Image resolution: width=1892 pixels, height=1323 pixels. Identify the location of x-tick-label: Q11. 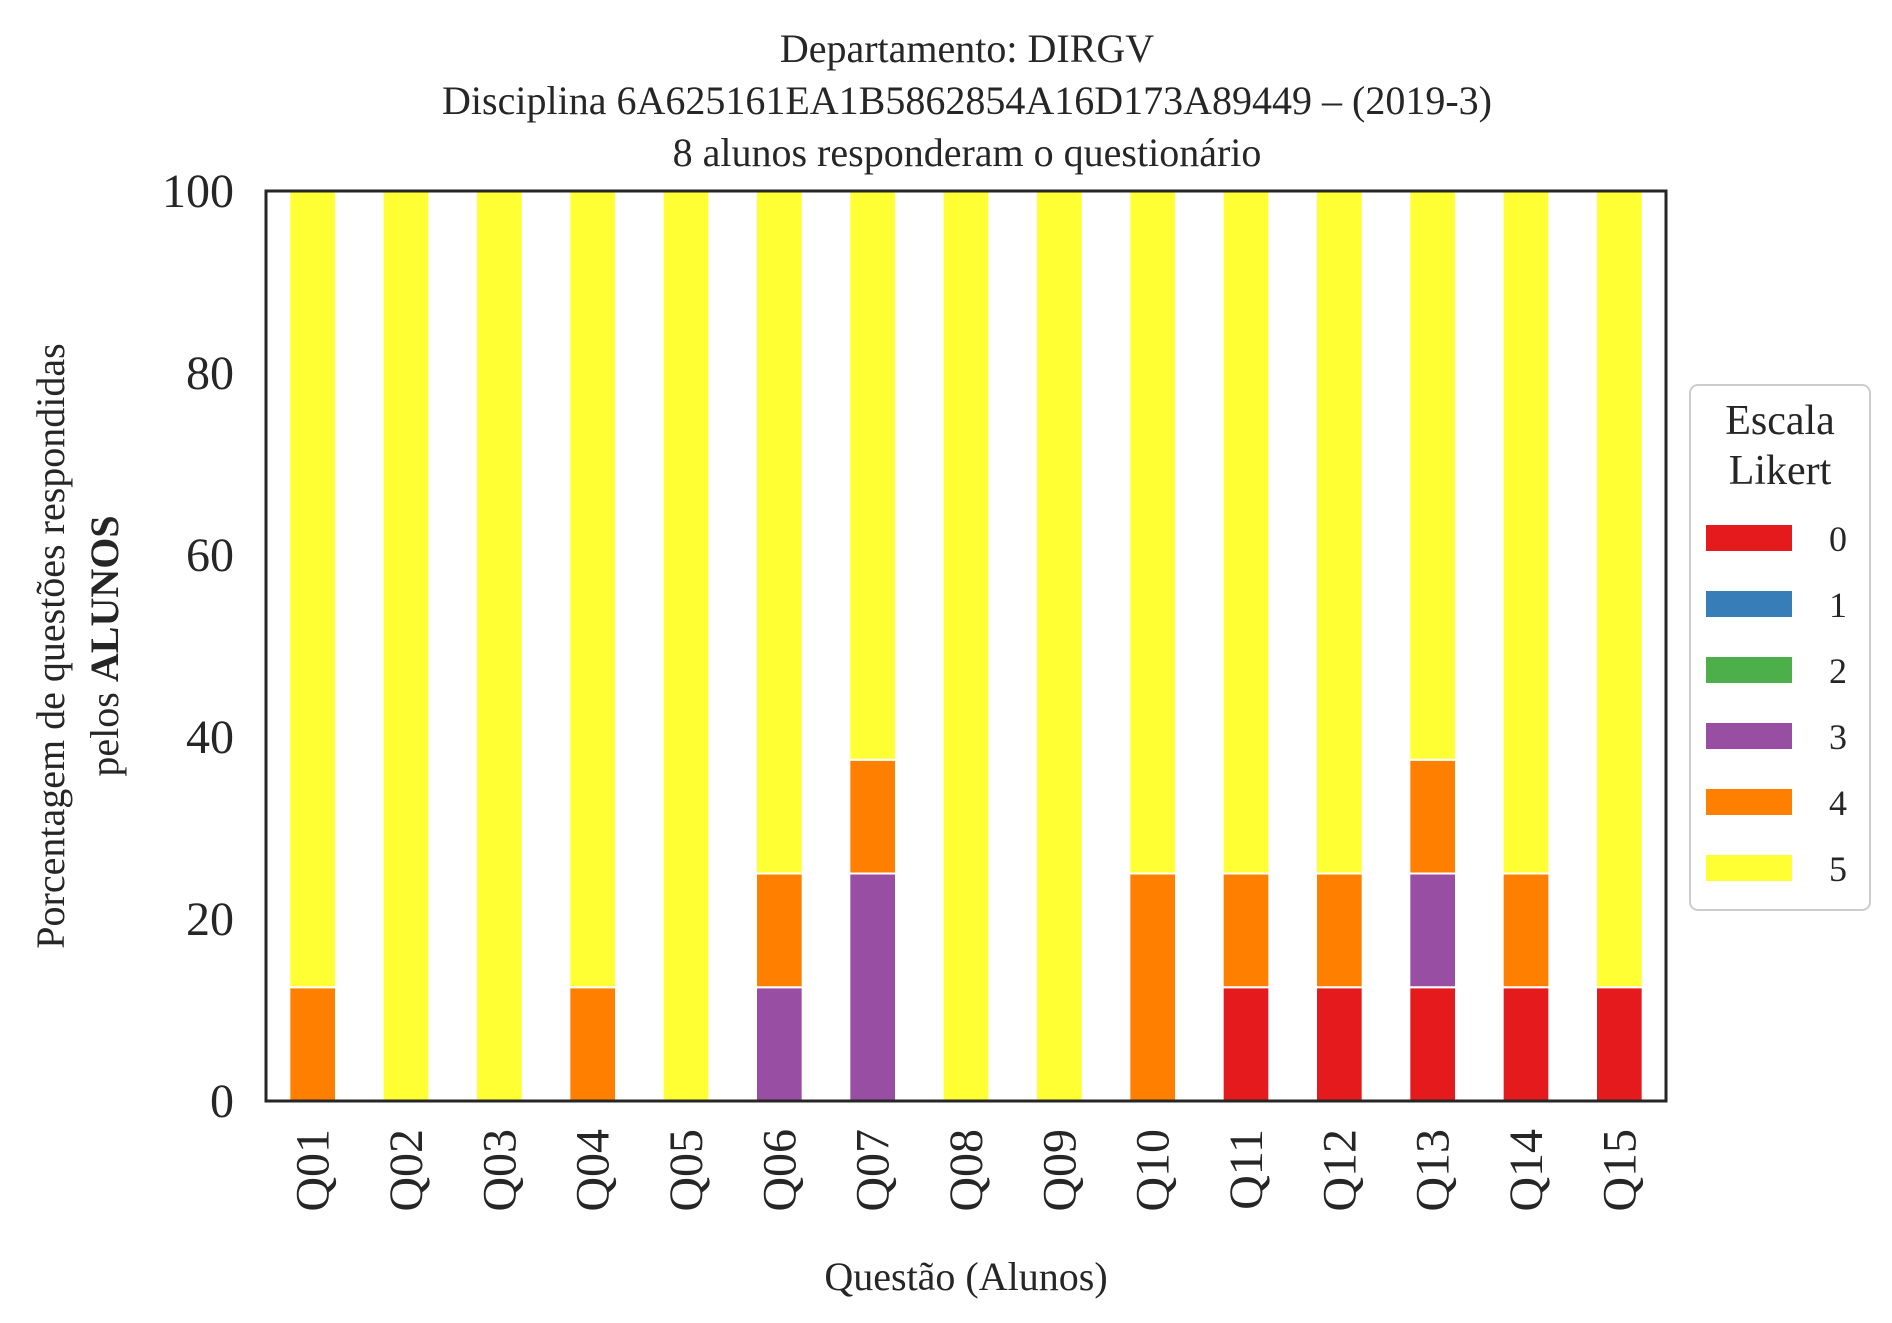
(1246, 1169).